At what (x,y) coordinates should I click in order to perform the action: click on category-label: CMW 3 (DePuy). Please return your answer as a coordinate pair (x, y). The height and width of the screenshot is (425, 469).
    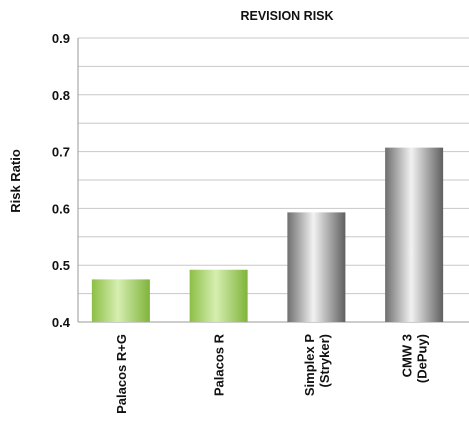
    Looking at the image, I should click on (415, 358).